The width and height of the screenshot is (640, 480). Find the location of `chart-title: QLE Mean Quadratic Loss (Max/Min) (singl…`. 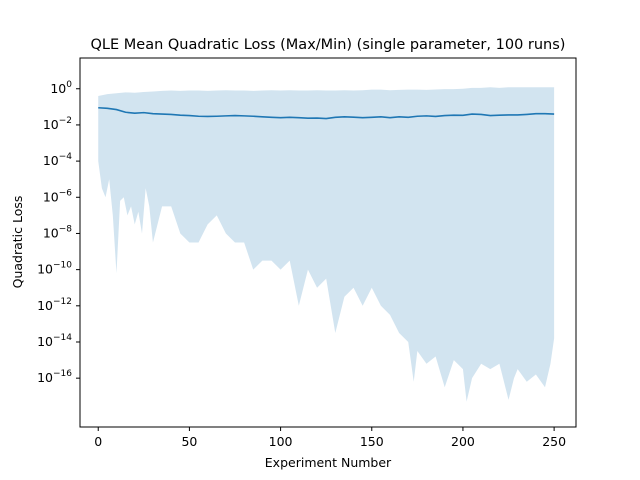

chart-title: QLE Mean Quadratic Loss (Max/Min) (singl… is located at coordinates (328, 45).